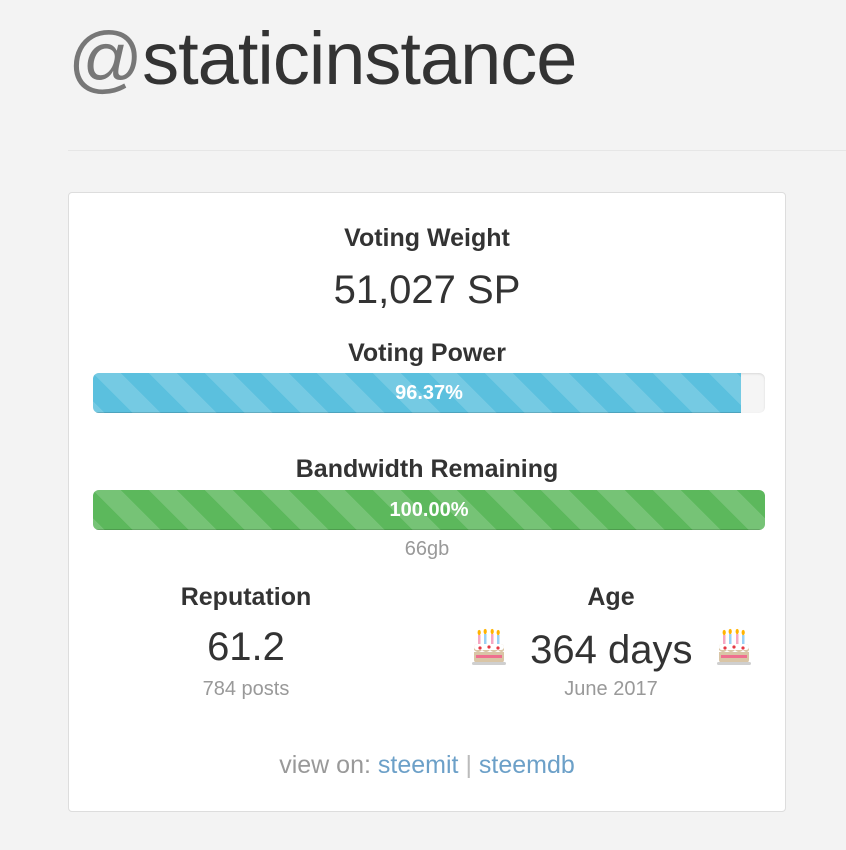 The height and width of the screenshot is (850, 846). Describe the element at coordinates (359, 58) in the screenshot. I see `username: staticinstance` at that location.